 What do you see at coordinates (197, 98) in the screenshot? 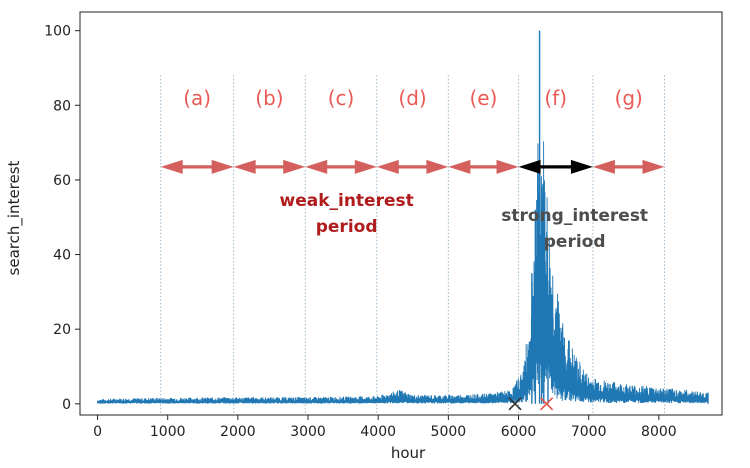
I see `segment-label: (a)` at bounding box center [197, 98].